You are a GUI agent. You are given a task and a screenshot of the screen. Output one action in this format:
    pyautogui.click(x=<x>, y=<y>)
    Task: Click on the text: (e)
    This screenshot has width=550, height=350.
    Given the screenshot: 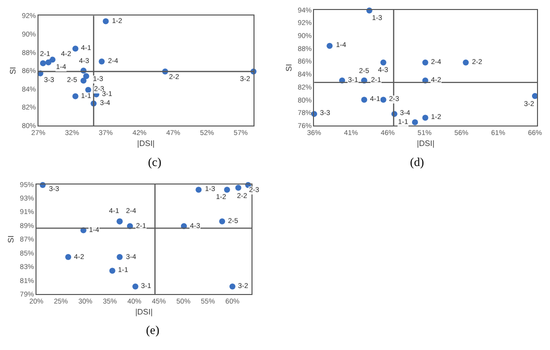 What is the action you would take?
    pyautogui.click(x=153, y=330)
    